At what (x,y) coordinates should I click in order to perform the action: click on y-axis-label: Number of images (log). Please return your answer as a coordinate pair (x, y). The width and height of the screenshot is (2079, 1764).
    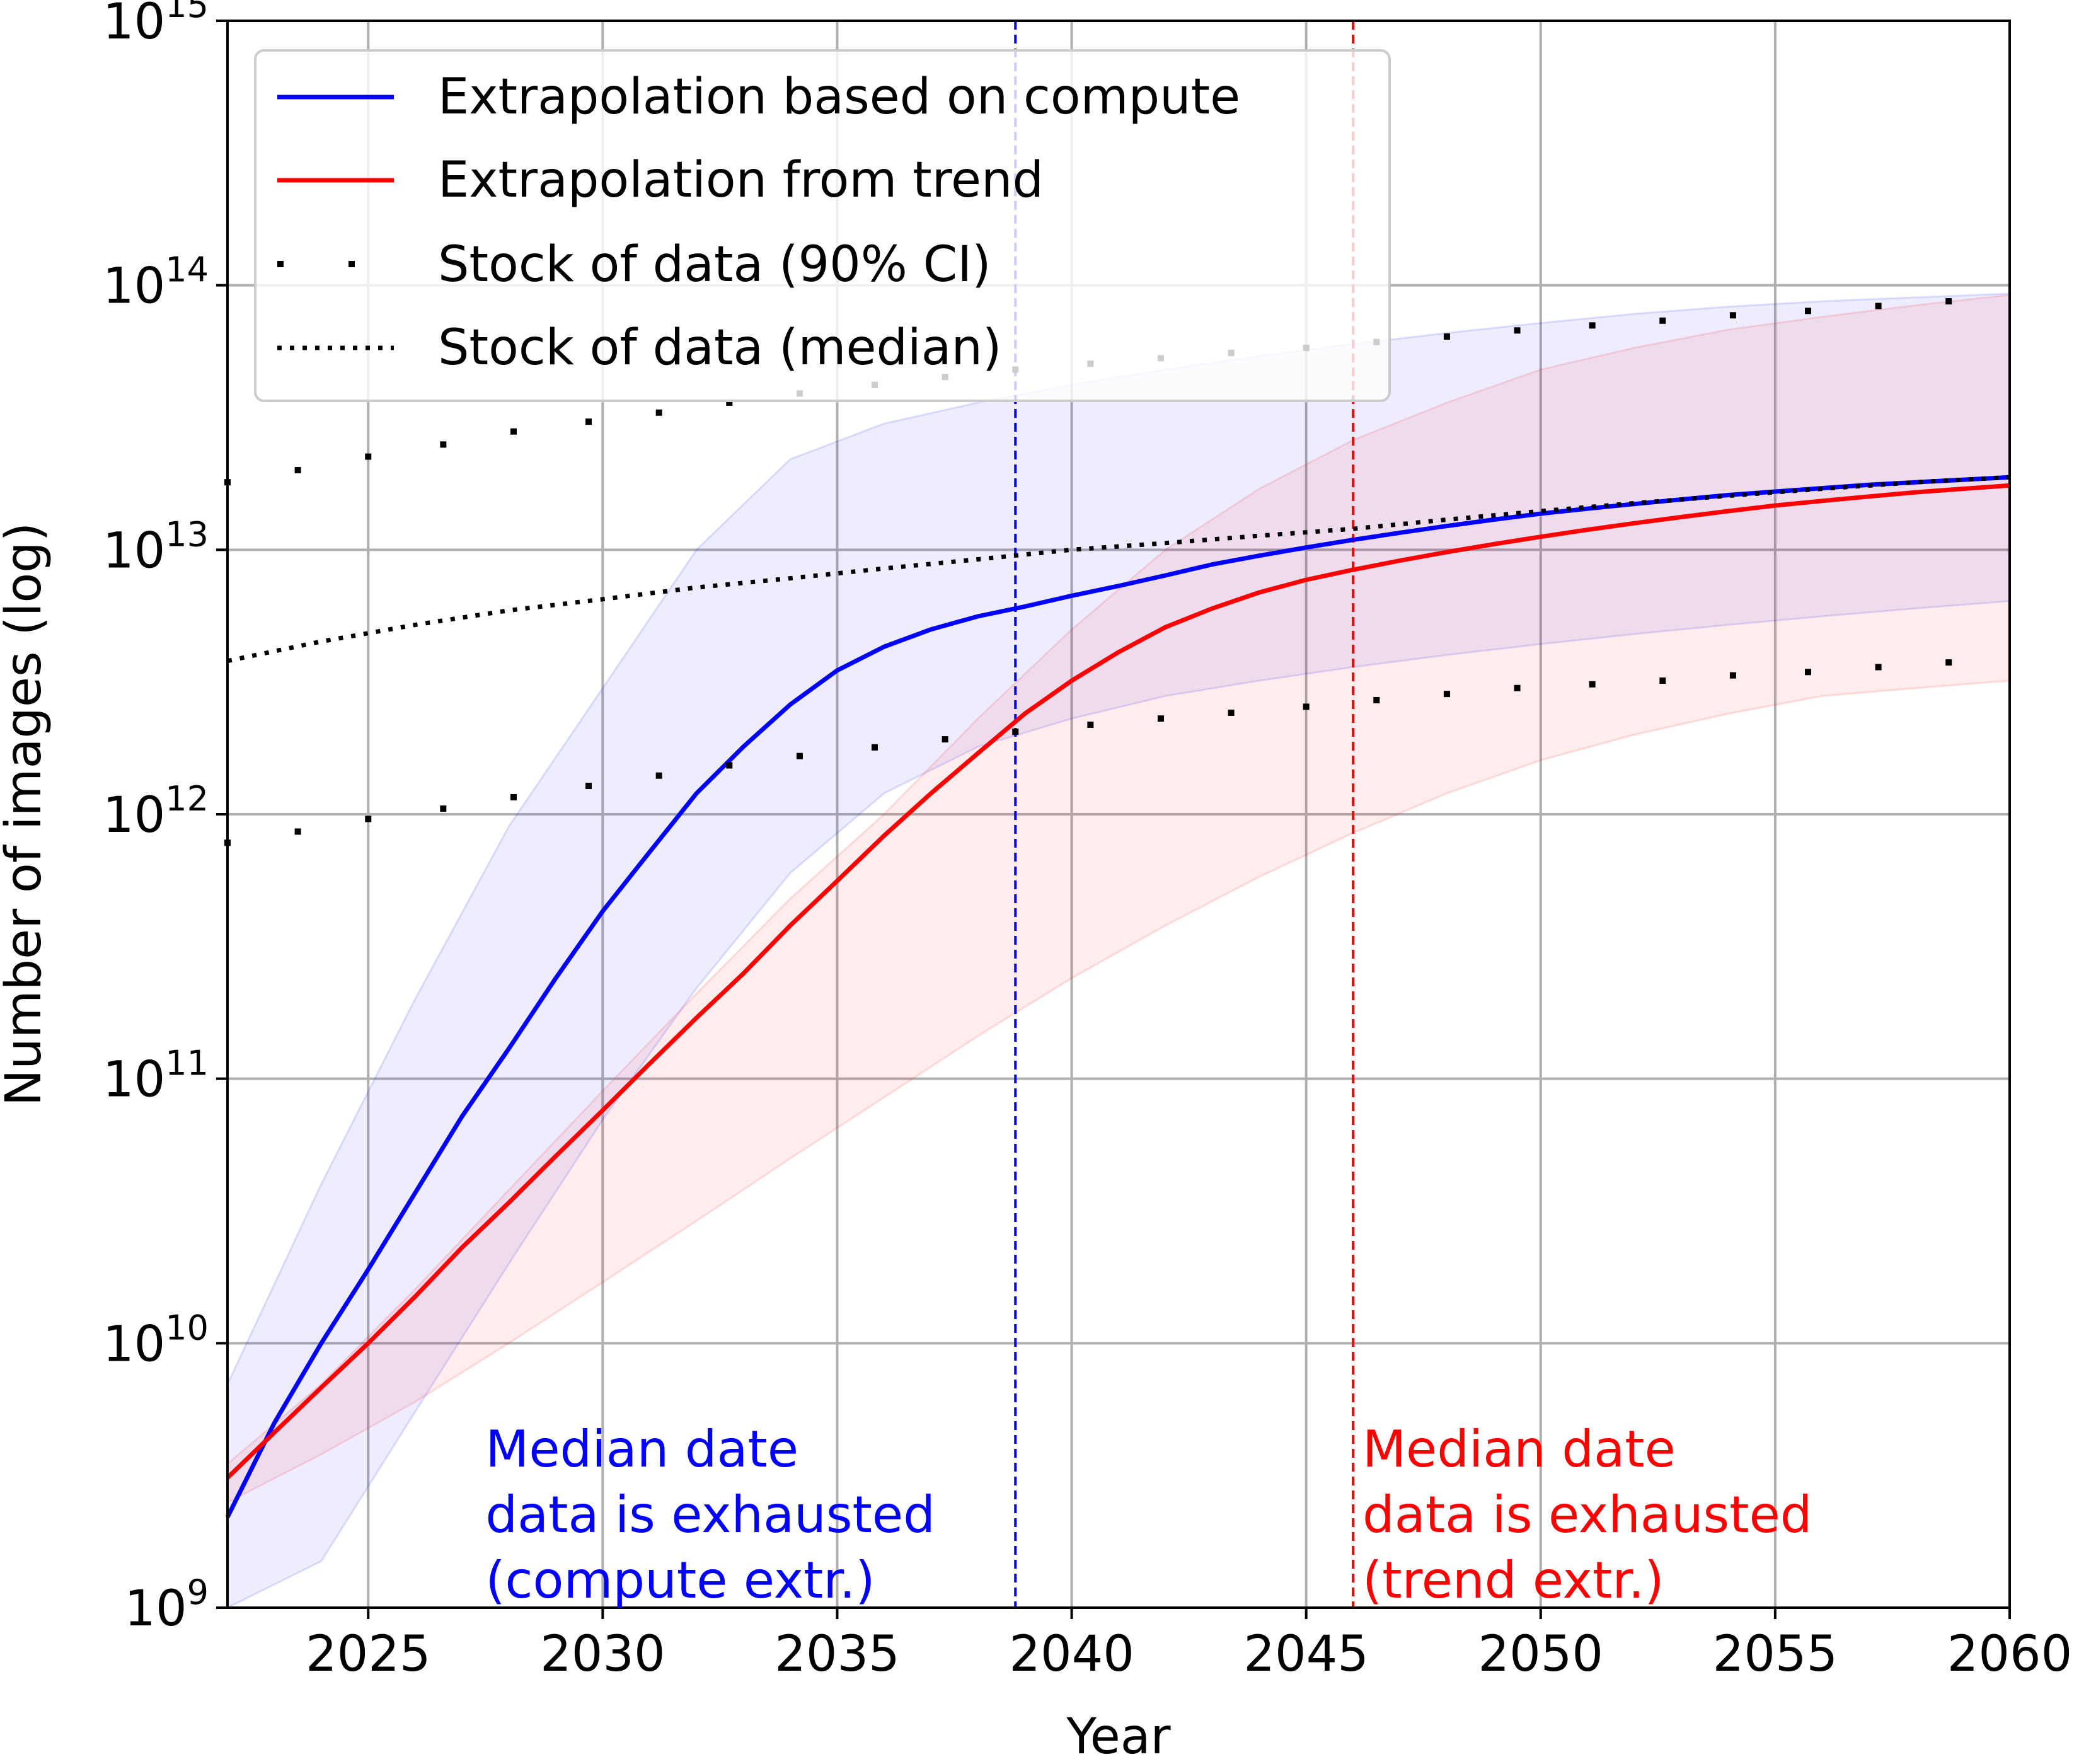
    Looking at the image, I should click on (26, 814).